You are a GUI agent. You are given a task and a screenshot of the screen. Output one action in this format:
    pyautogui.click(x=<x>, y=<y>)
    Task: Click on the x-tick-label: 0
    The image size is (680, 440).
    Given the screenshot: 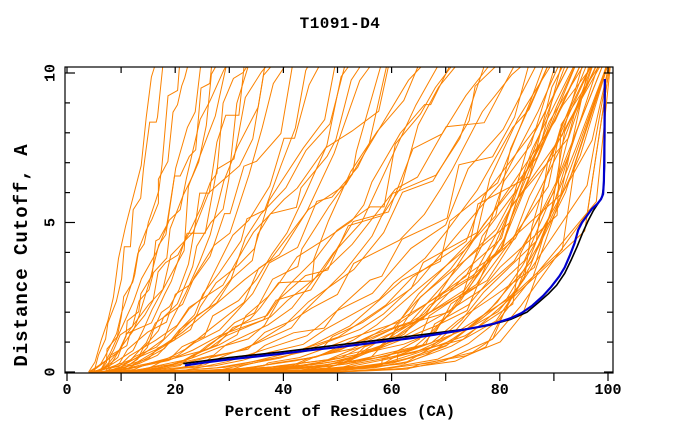 What is the action you would take?
    pyautogui.click(x=66, y=390)
    